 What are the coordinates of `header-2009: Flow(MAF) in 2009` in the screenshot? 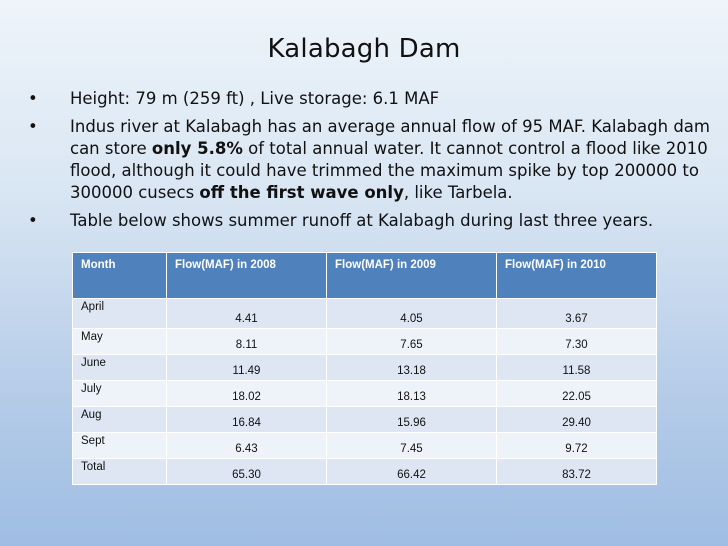 It's located at (411, 275).